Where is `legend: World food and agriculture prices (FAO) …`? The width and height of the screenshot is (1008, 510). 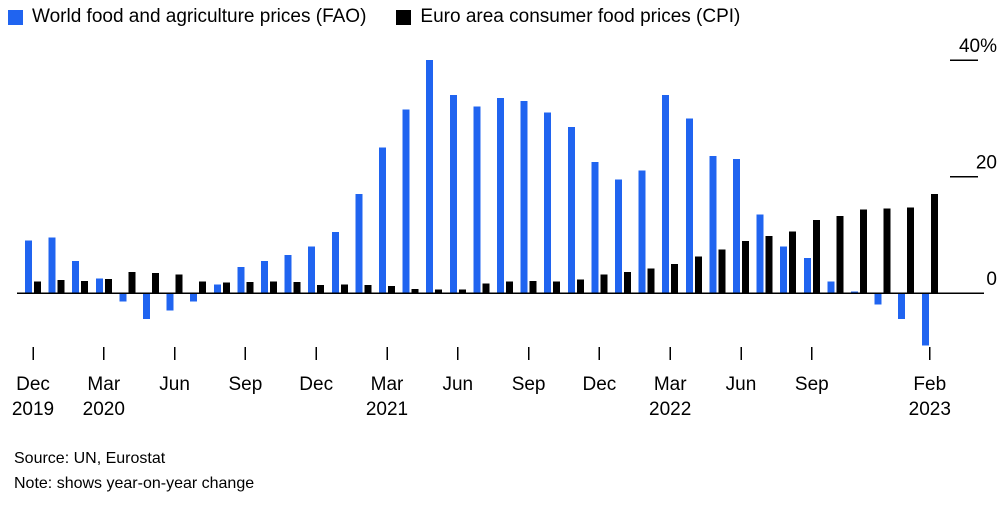
legend: World food and agriculture prices (FAO) … is located at coordinates (374, 17).